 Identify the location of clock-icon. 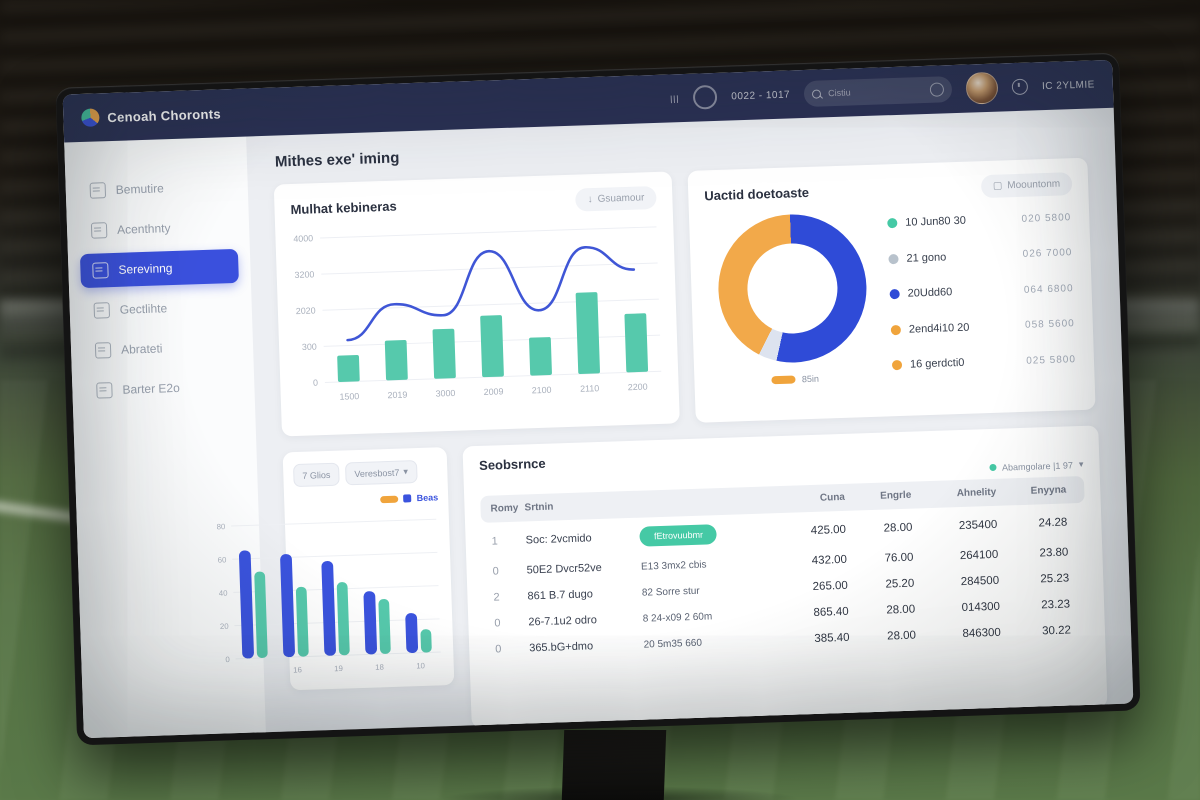
(1020, 87).